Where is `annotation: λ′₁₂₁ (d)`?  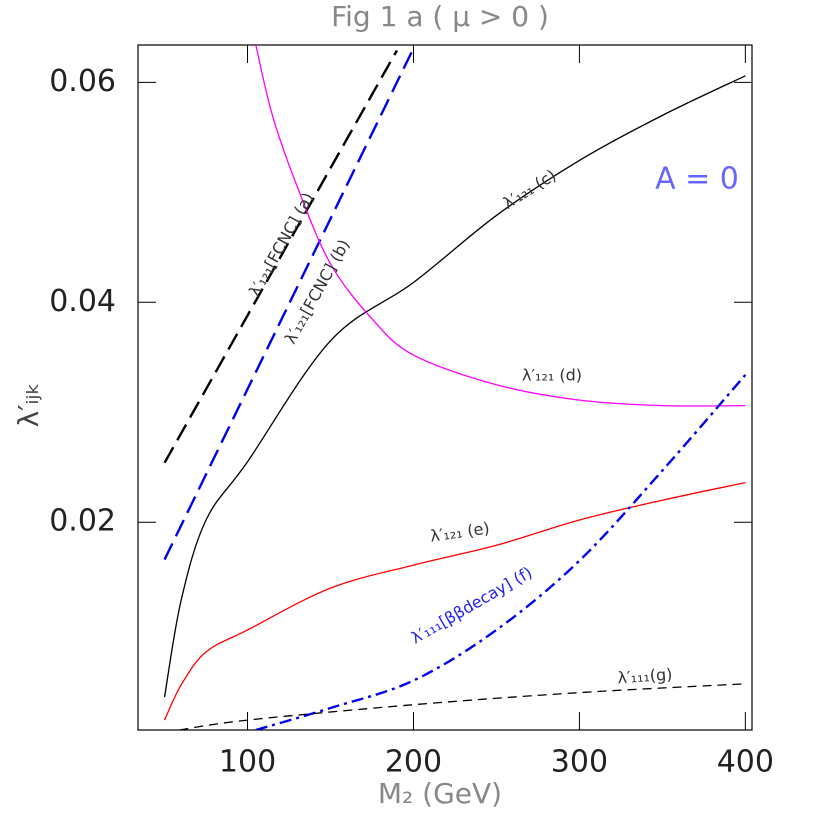 annotation: λ′₁₂₁ (d) is located at coordinates (552, 375).